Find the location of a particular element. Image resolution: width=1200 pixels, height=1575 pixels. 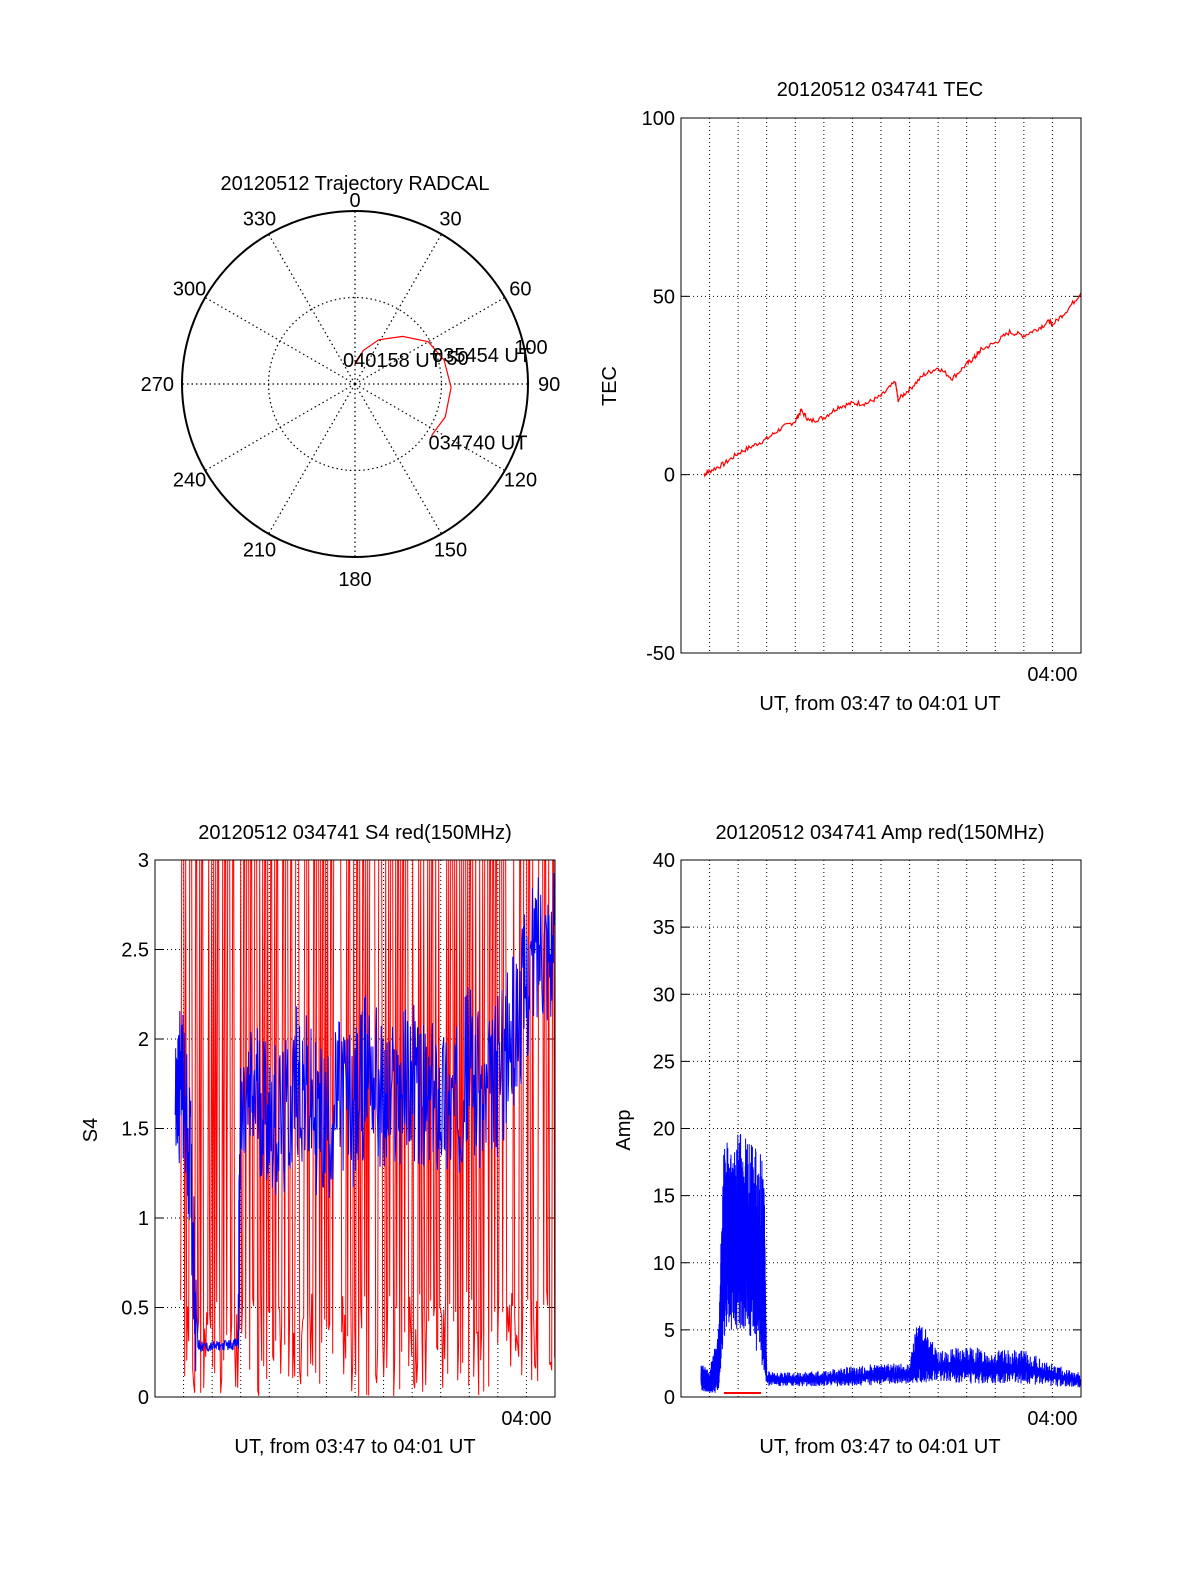

s4-ytick-label: 0.5 is located at coordinates (135, 1309).